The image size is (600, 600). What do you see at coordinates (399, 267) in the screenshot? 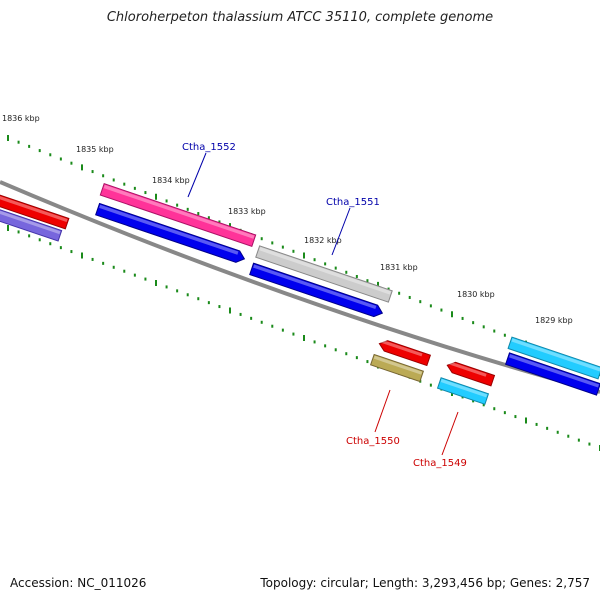
I see `scale-label: 1831 kbp` at bounding box center [399, 267].